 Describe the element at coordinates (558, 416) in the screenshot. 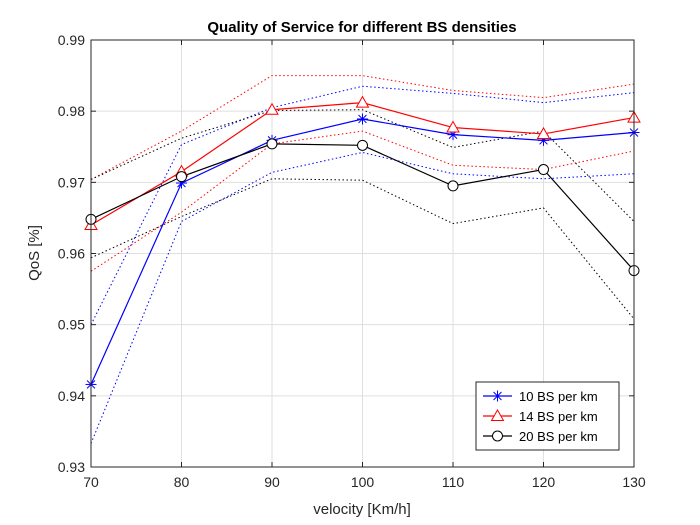

I see `legend-label: 14 BS per km` at that location.